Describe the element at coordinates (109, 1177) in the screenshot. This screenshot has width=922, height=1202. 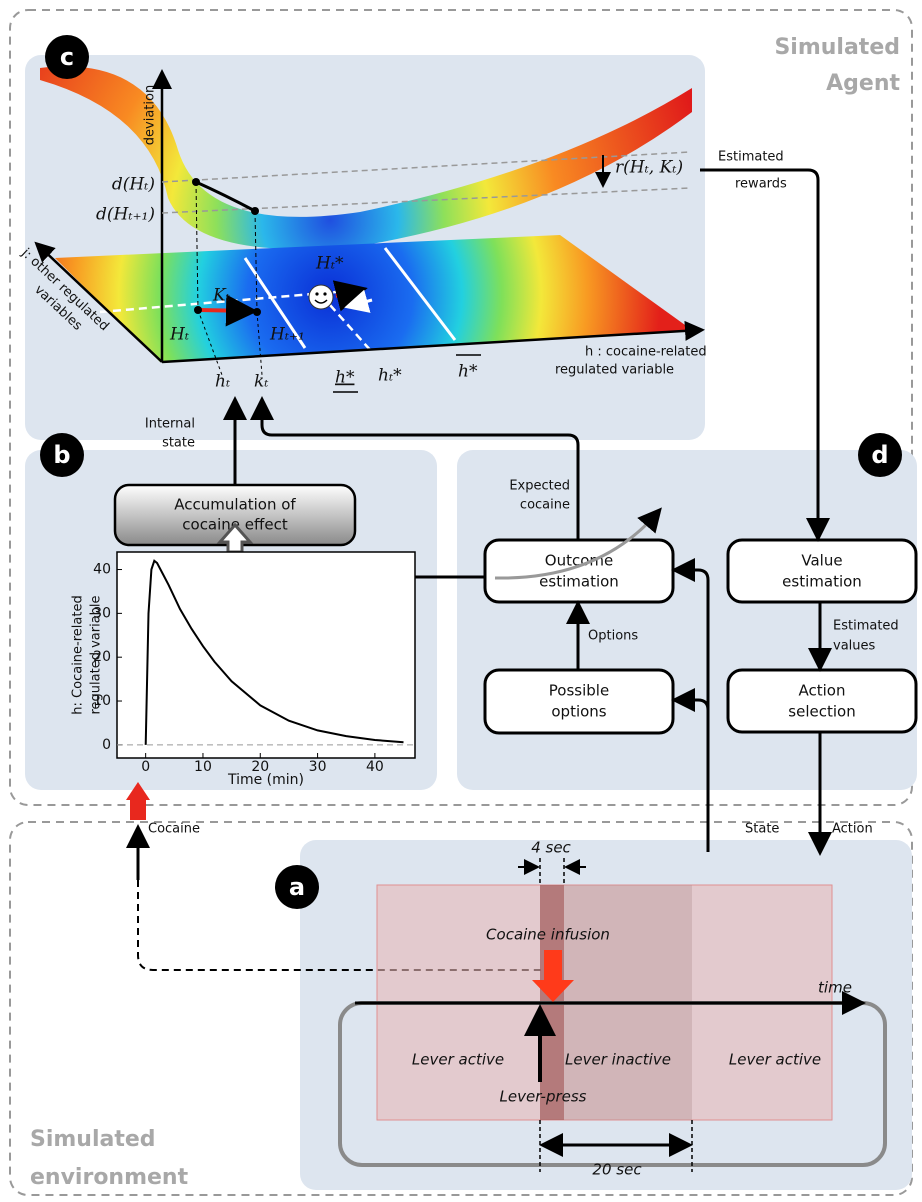
I see `environment-label: environment` at that location.